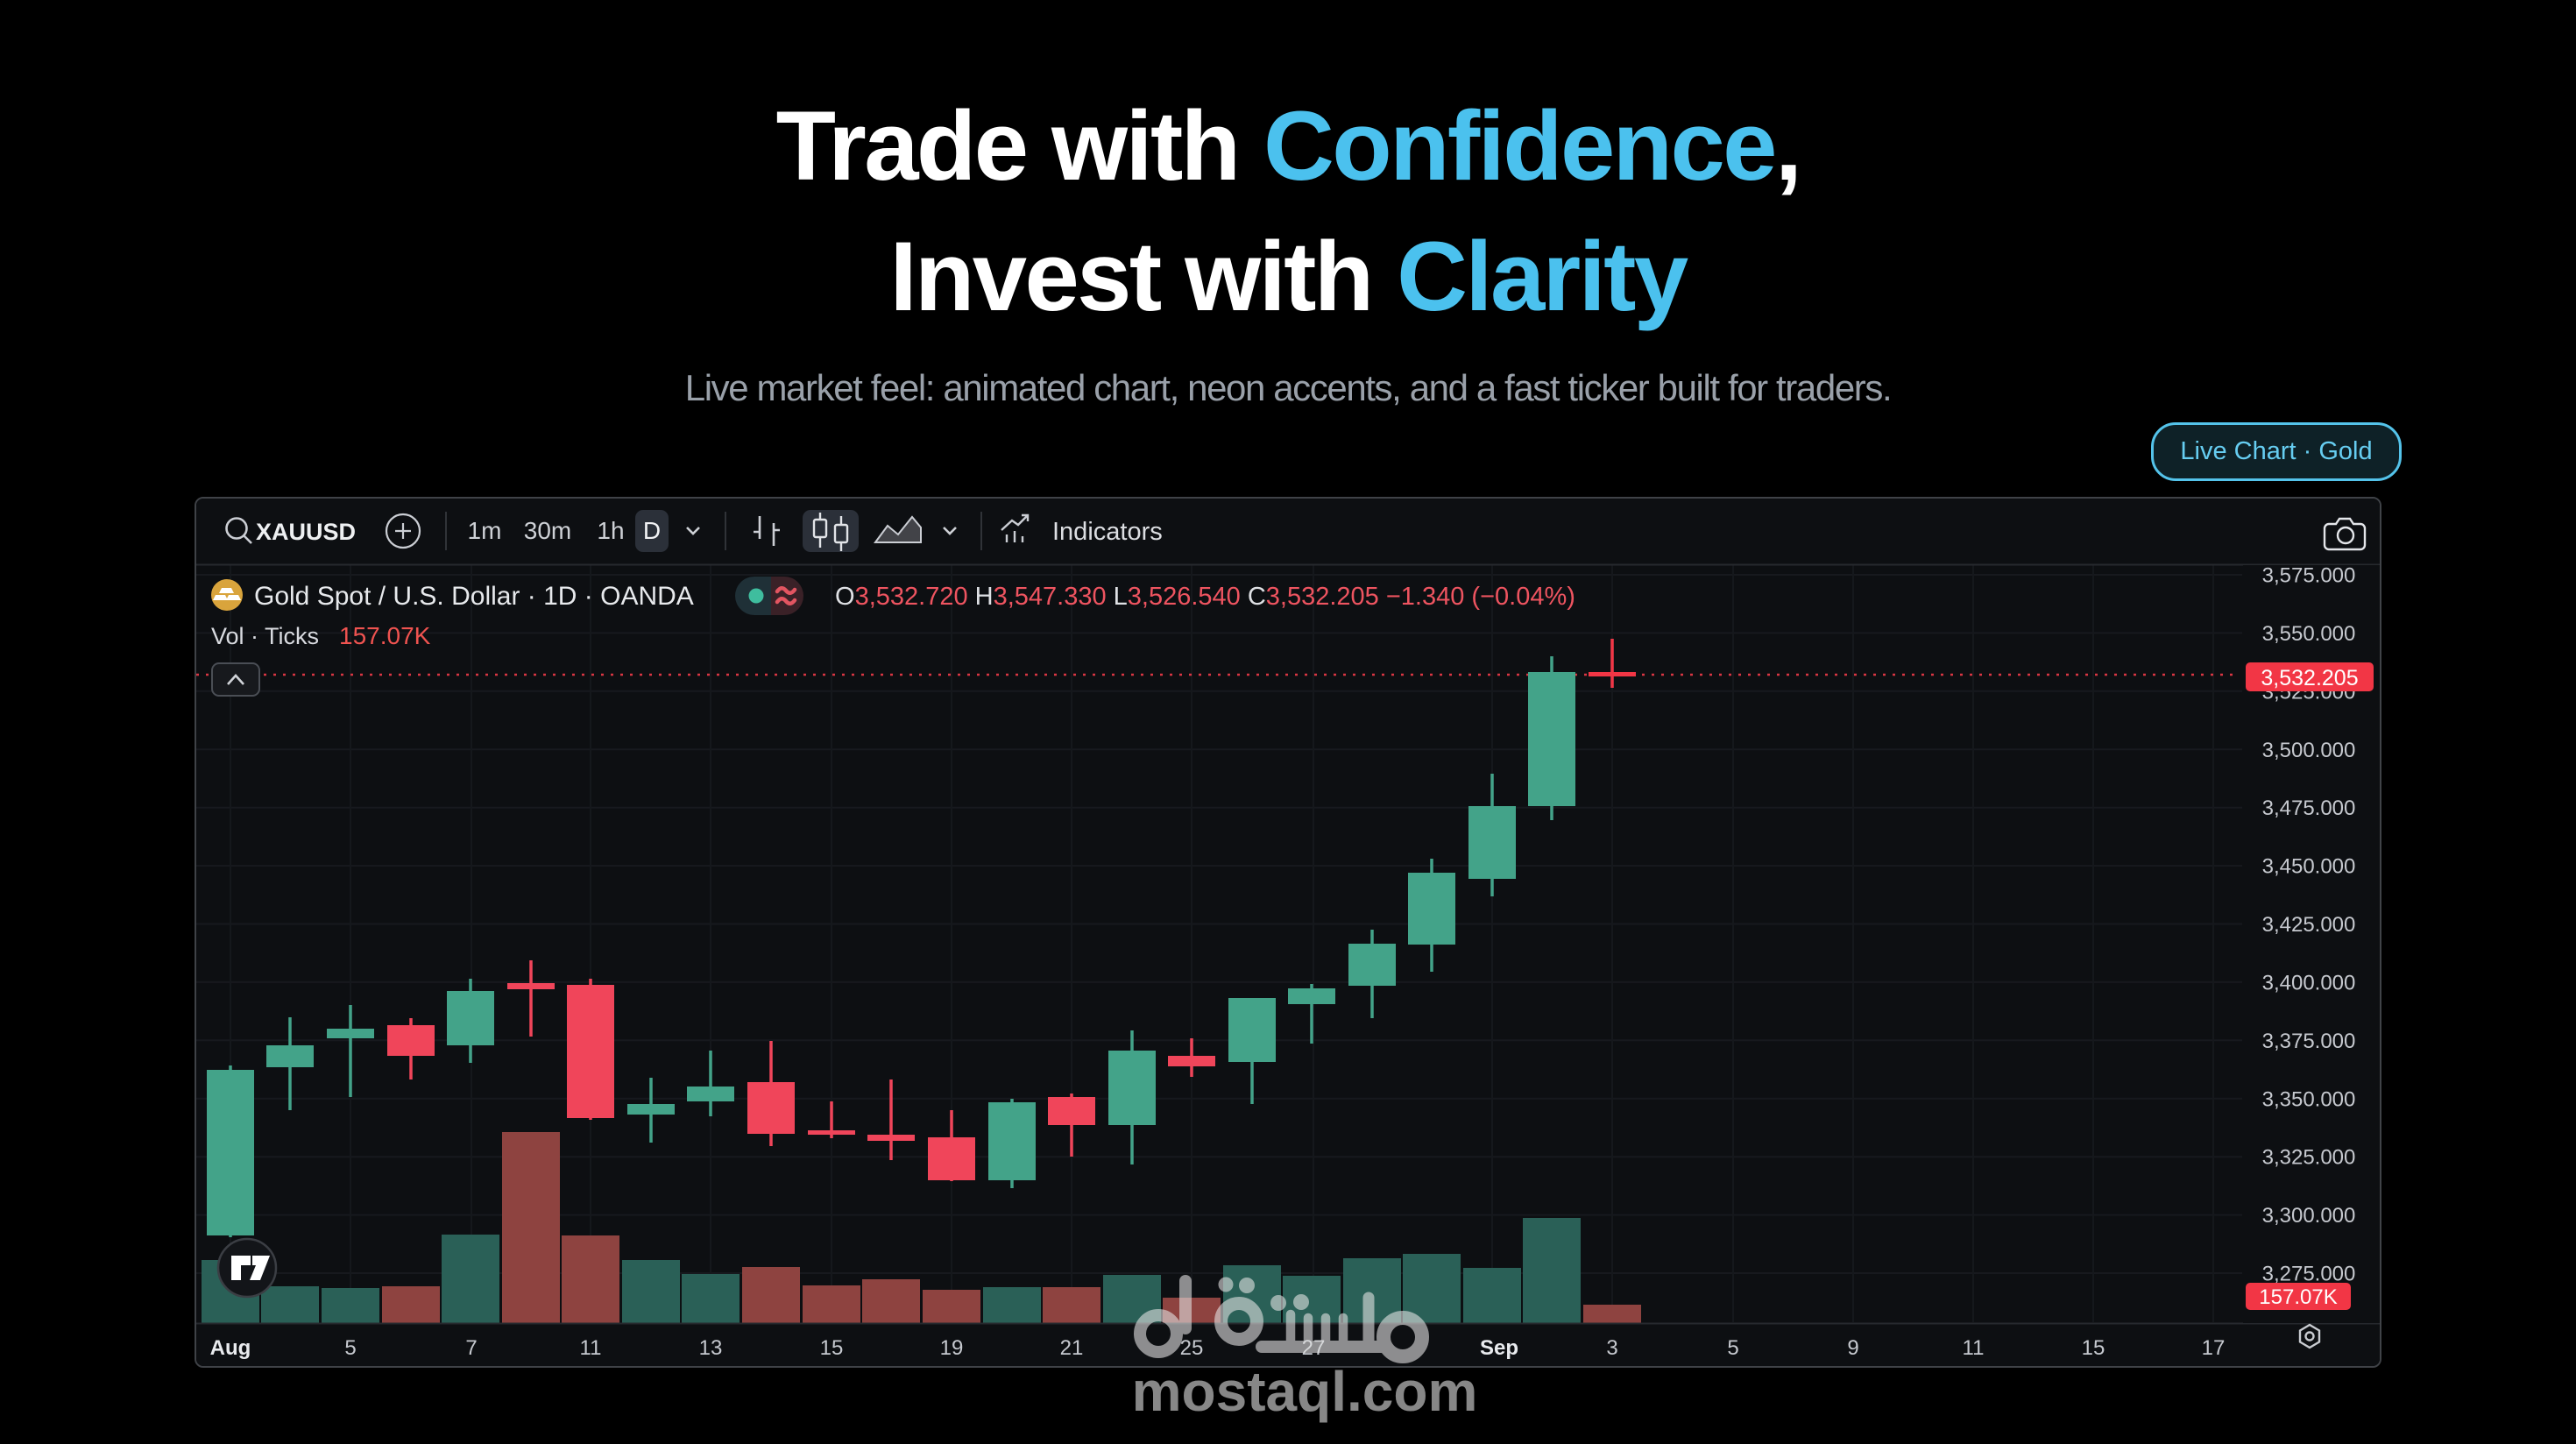 This screenshot has width=2576, height=1444. What do you see at coordinates (485, 530) in the screenshot?
I see `svg-text: 1m` at bounding box center [485, 530].